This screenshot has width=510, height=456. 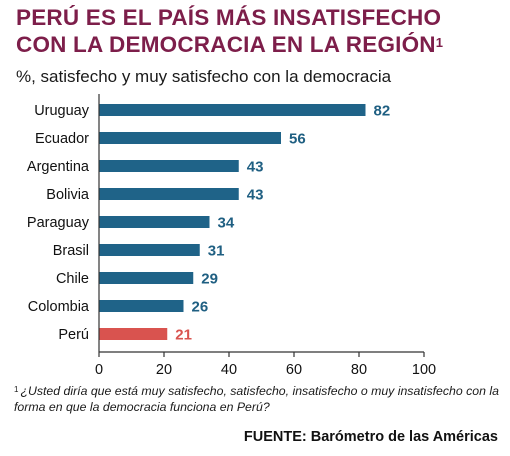 What do you see at coordinates (200, 307) in the screenshot?
I see `data-label: 26` at bounding box center [200, 307].